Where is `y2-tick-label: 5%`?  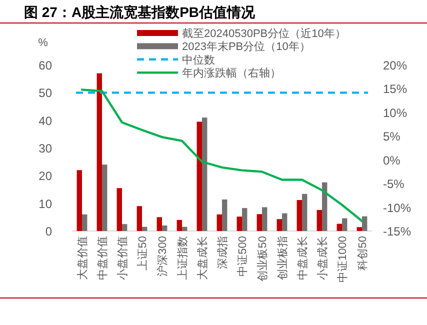
y2-tick-label: 5% is located at coordinates (392, 137).